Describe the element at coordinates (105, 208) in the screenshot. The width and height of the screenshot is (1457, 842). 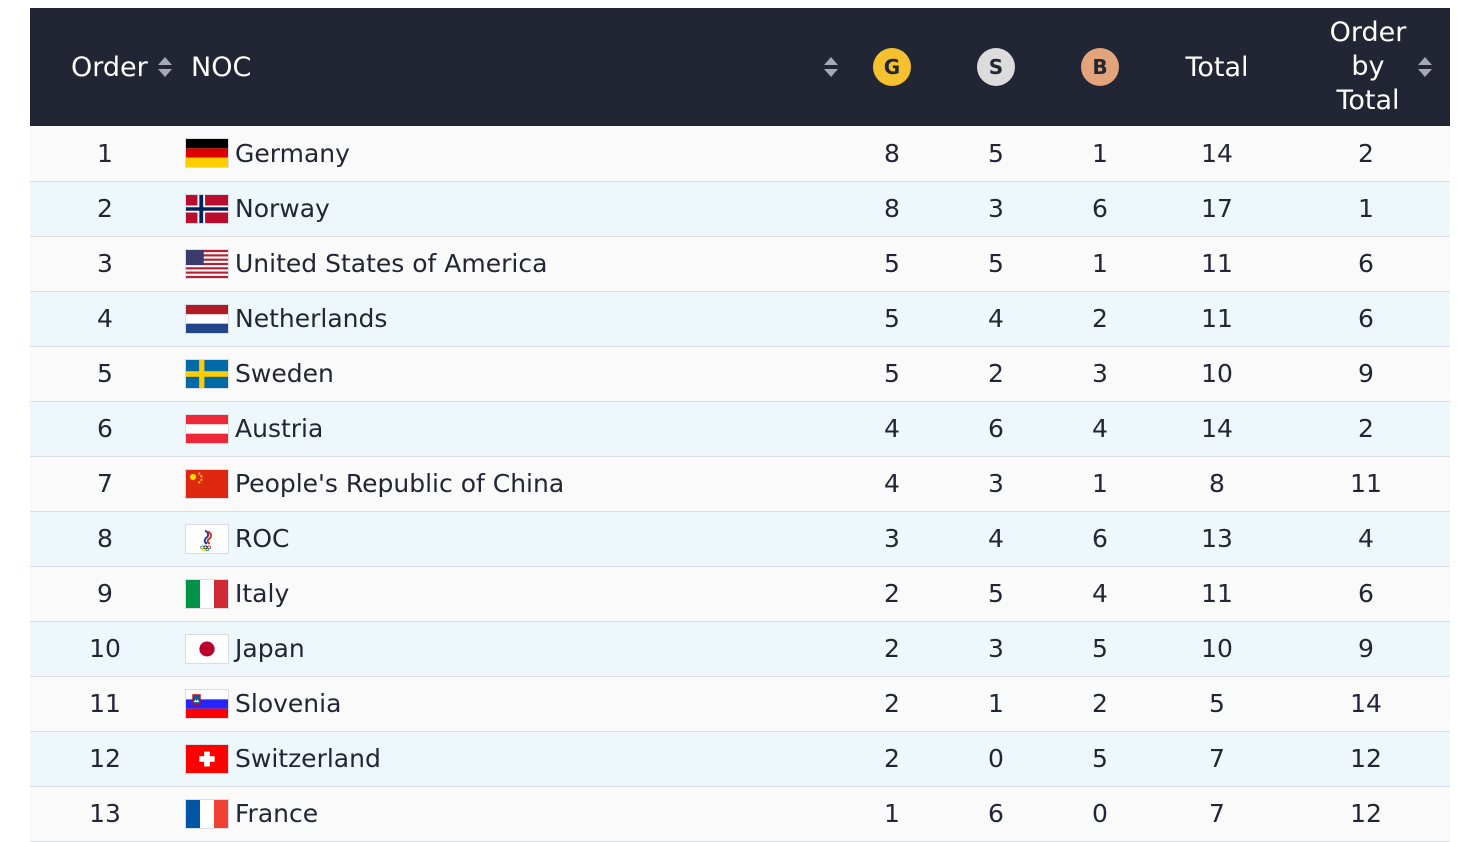
I see `order-cell: 2` at that location.